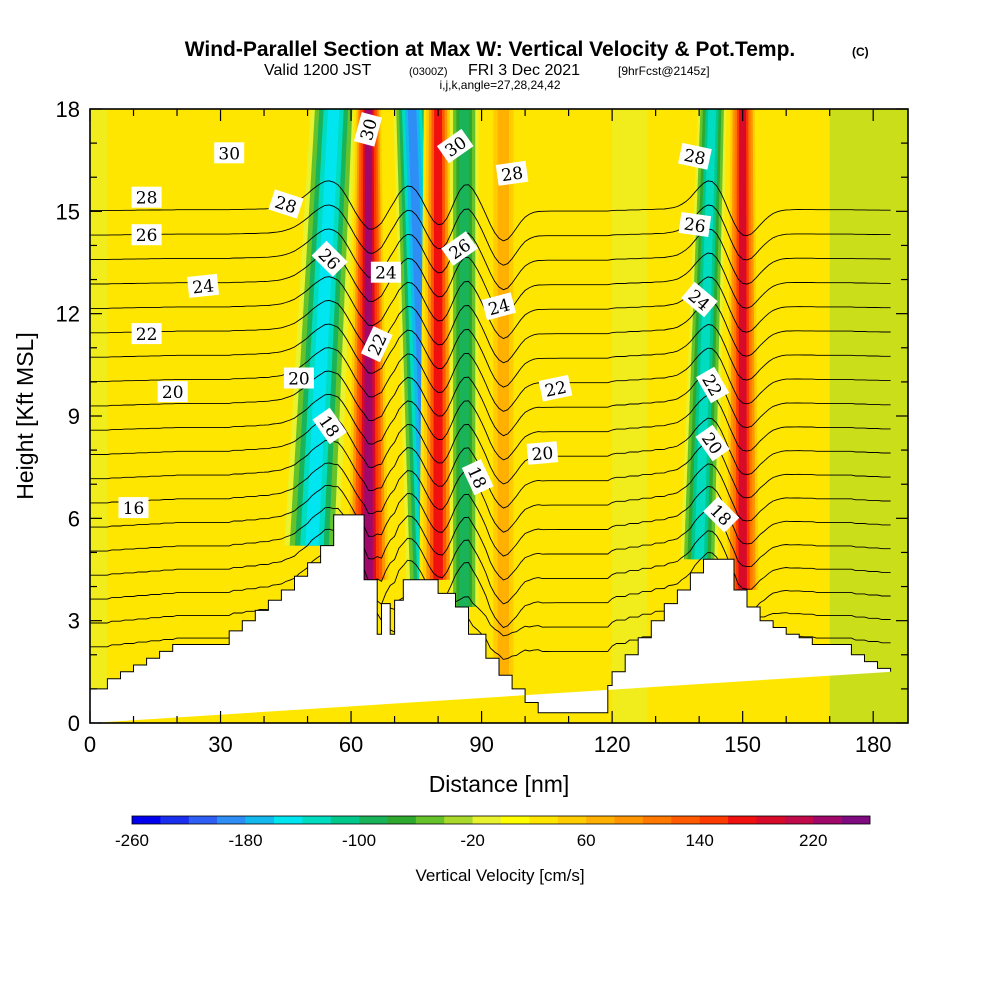 Image resolution: width=1000 pixels, height=1000 pixels. What do you see at coordinates (873, 744) in the screenshot?
I see `x-tick-label: 180` at bounding box center [873, 744].